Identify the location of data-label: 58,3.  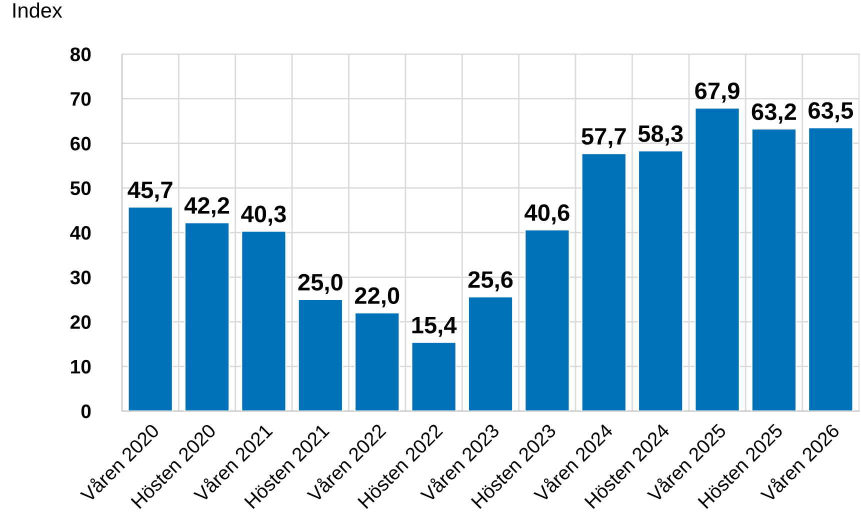
(660, 135).